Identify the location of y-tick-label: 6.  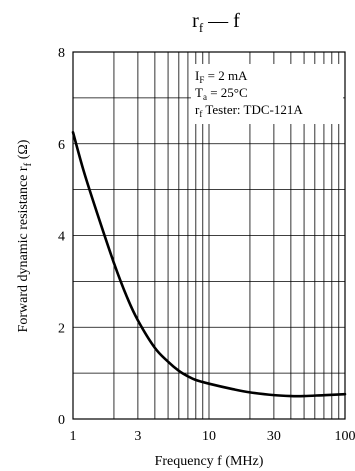
(61, 145).